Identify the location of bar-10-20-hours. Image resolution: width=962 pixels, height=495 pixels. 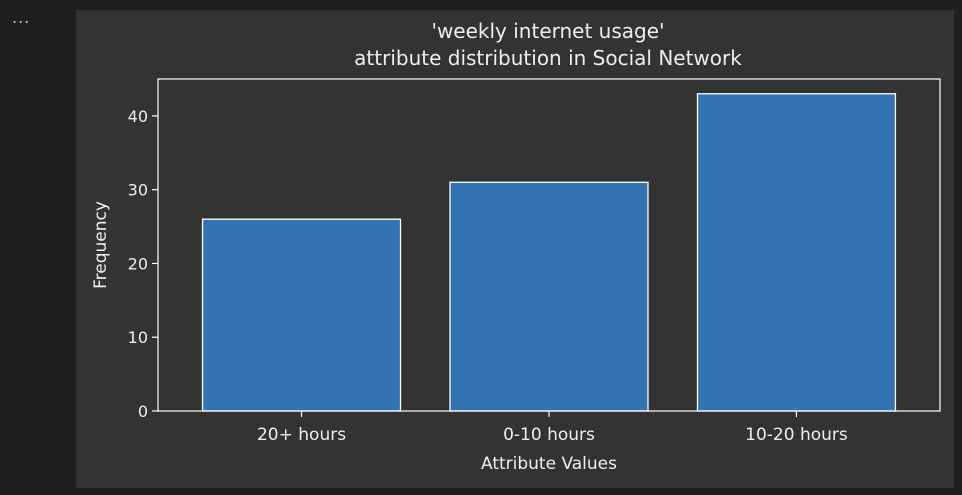
(796, 252).